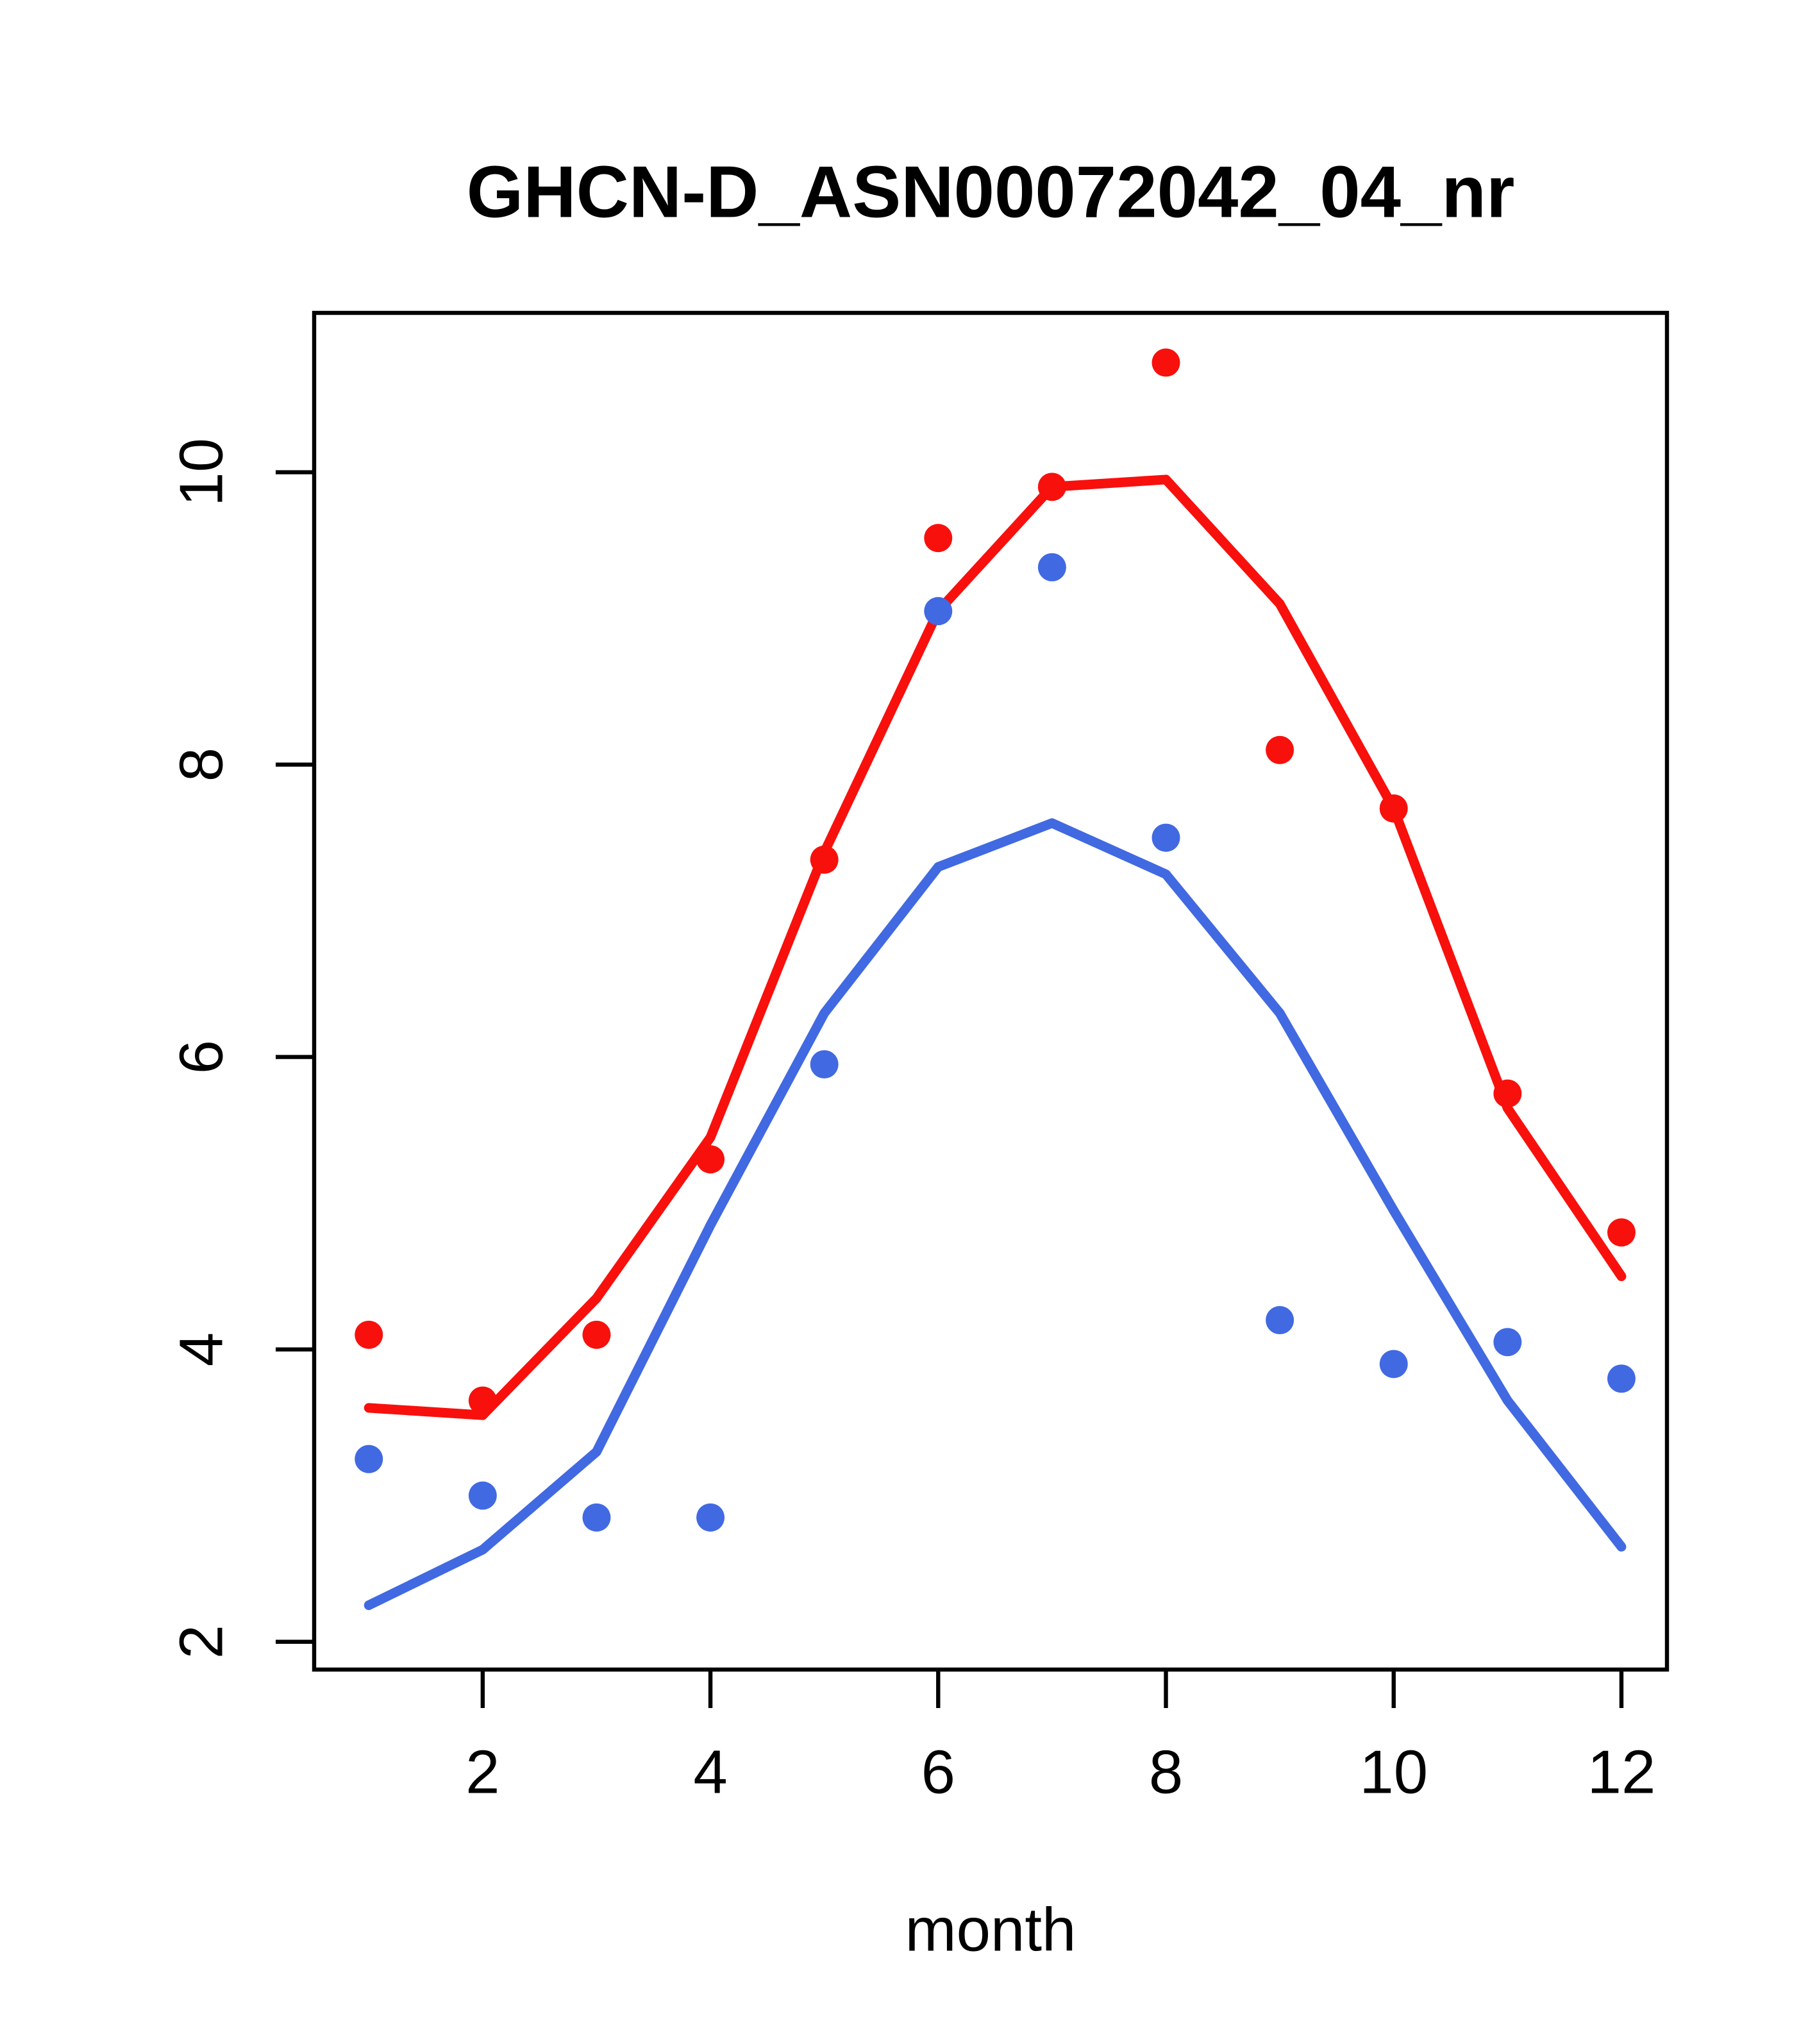  Describe the element at coordinates (201, 1057) in the screenshot. I see `y-tick-label: 6` at that location.